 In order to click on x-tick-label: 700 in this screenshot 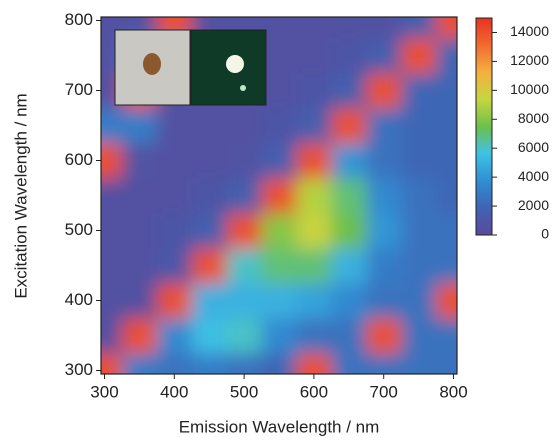, I will do `click(384, 391)`.